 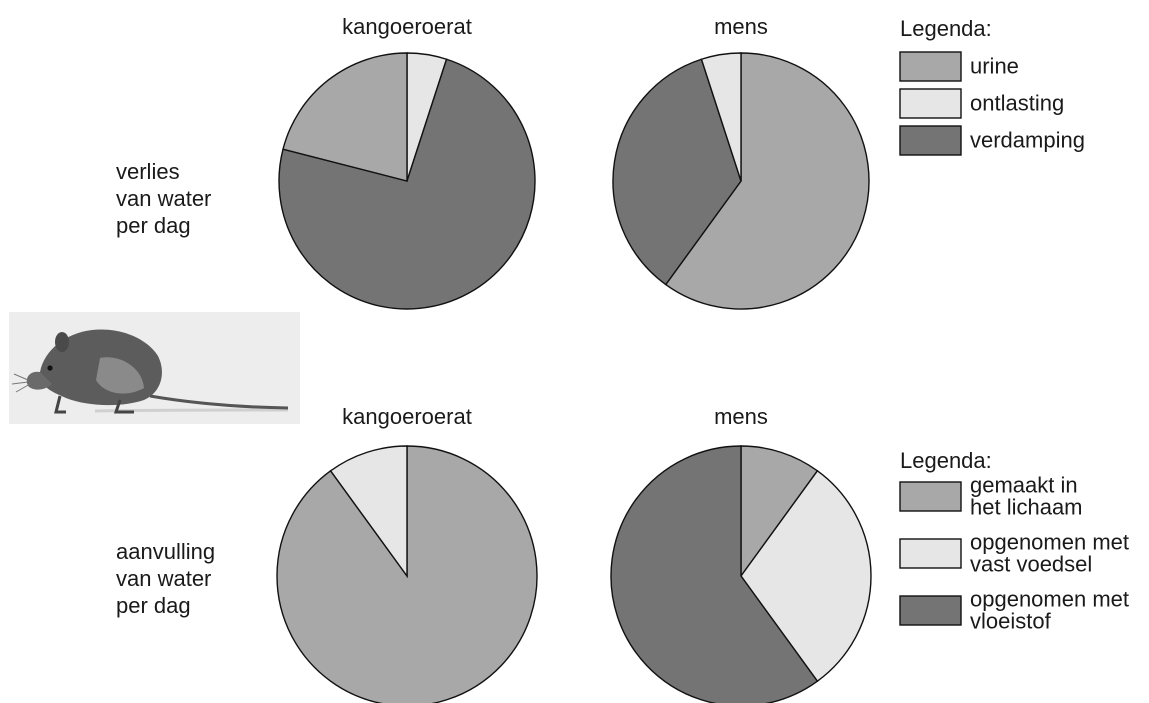 I want to click on legend-label: gemaakt in, so click(x=1024, y=485).